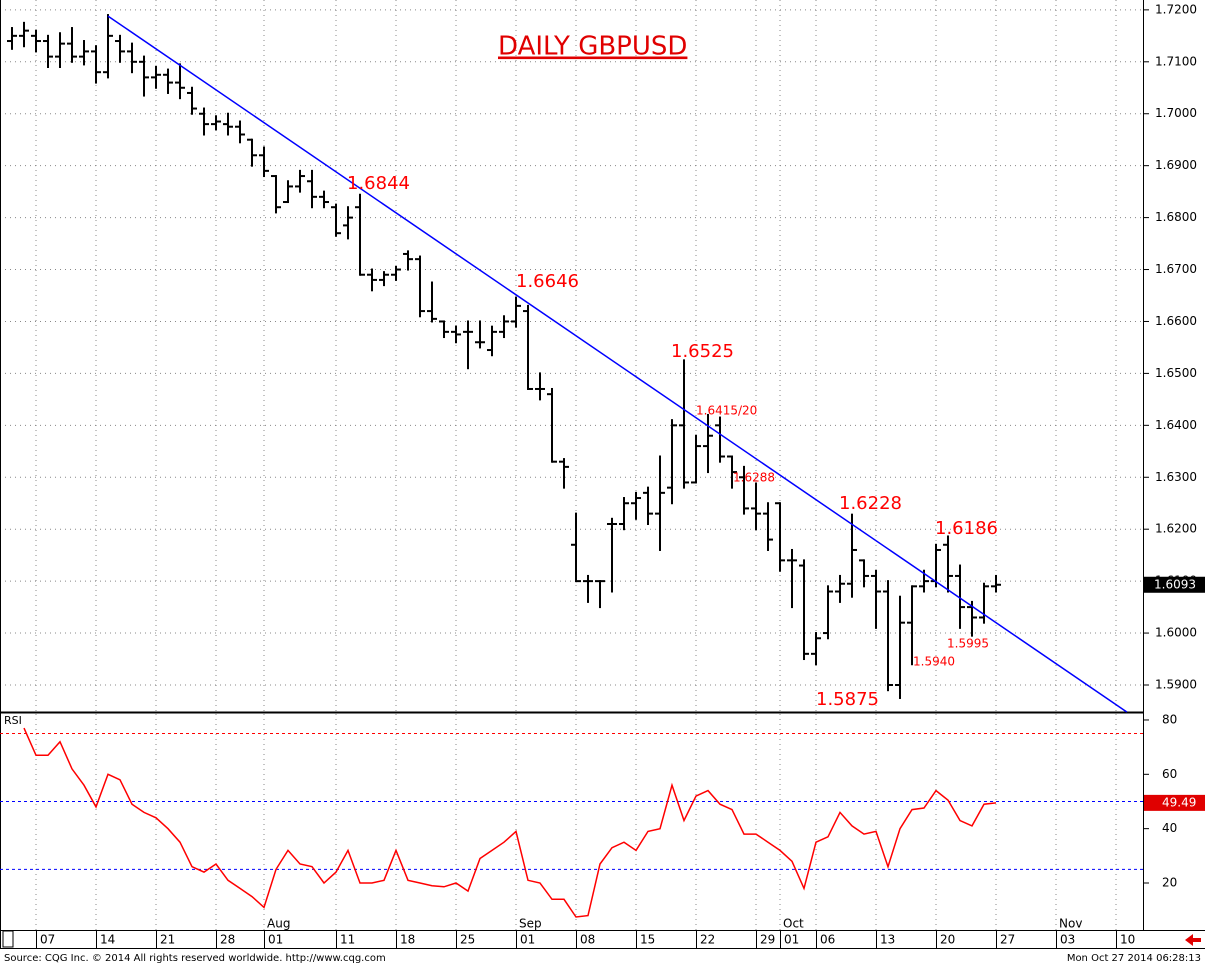 This screenshot has width=1205, height=968. I want to click on last-rsi-box, so click(1174, 802).